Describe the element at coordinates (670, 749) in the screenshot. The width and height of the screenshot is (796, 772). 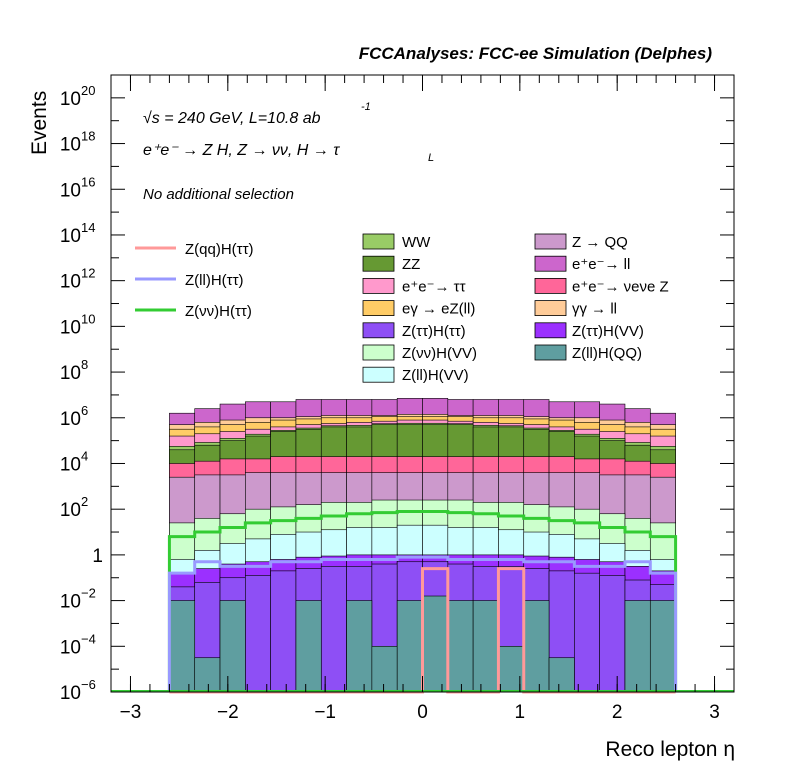
I see `x-axis-label: Reco lepton η` at that location.